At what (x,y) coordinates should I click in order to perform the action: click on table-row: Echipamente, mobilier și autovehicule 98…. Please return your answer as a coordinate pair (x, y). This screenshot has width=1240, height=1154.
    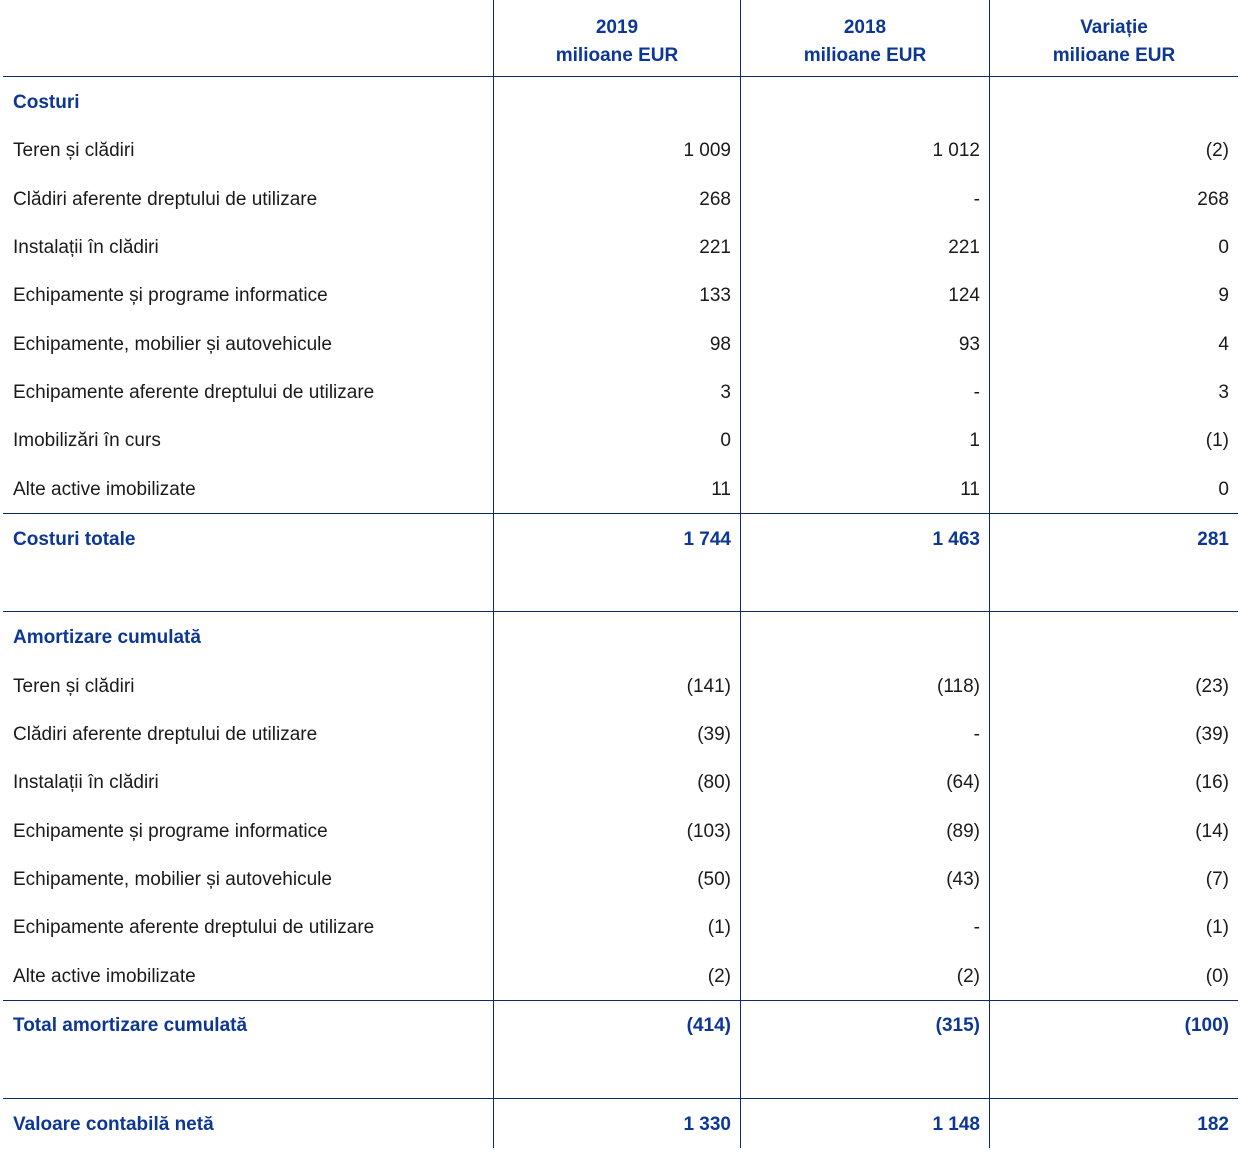
    Looking at the image, I should click on (620, 346).